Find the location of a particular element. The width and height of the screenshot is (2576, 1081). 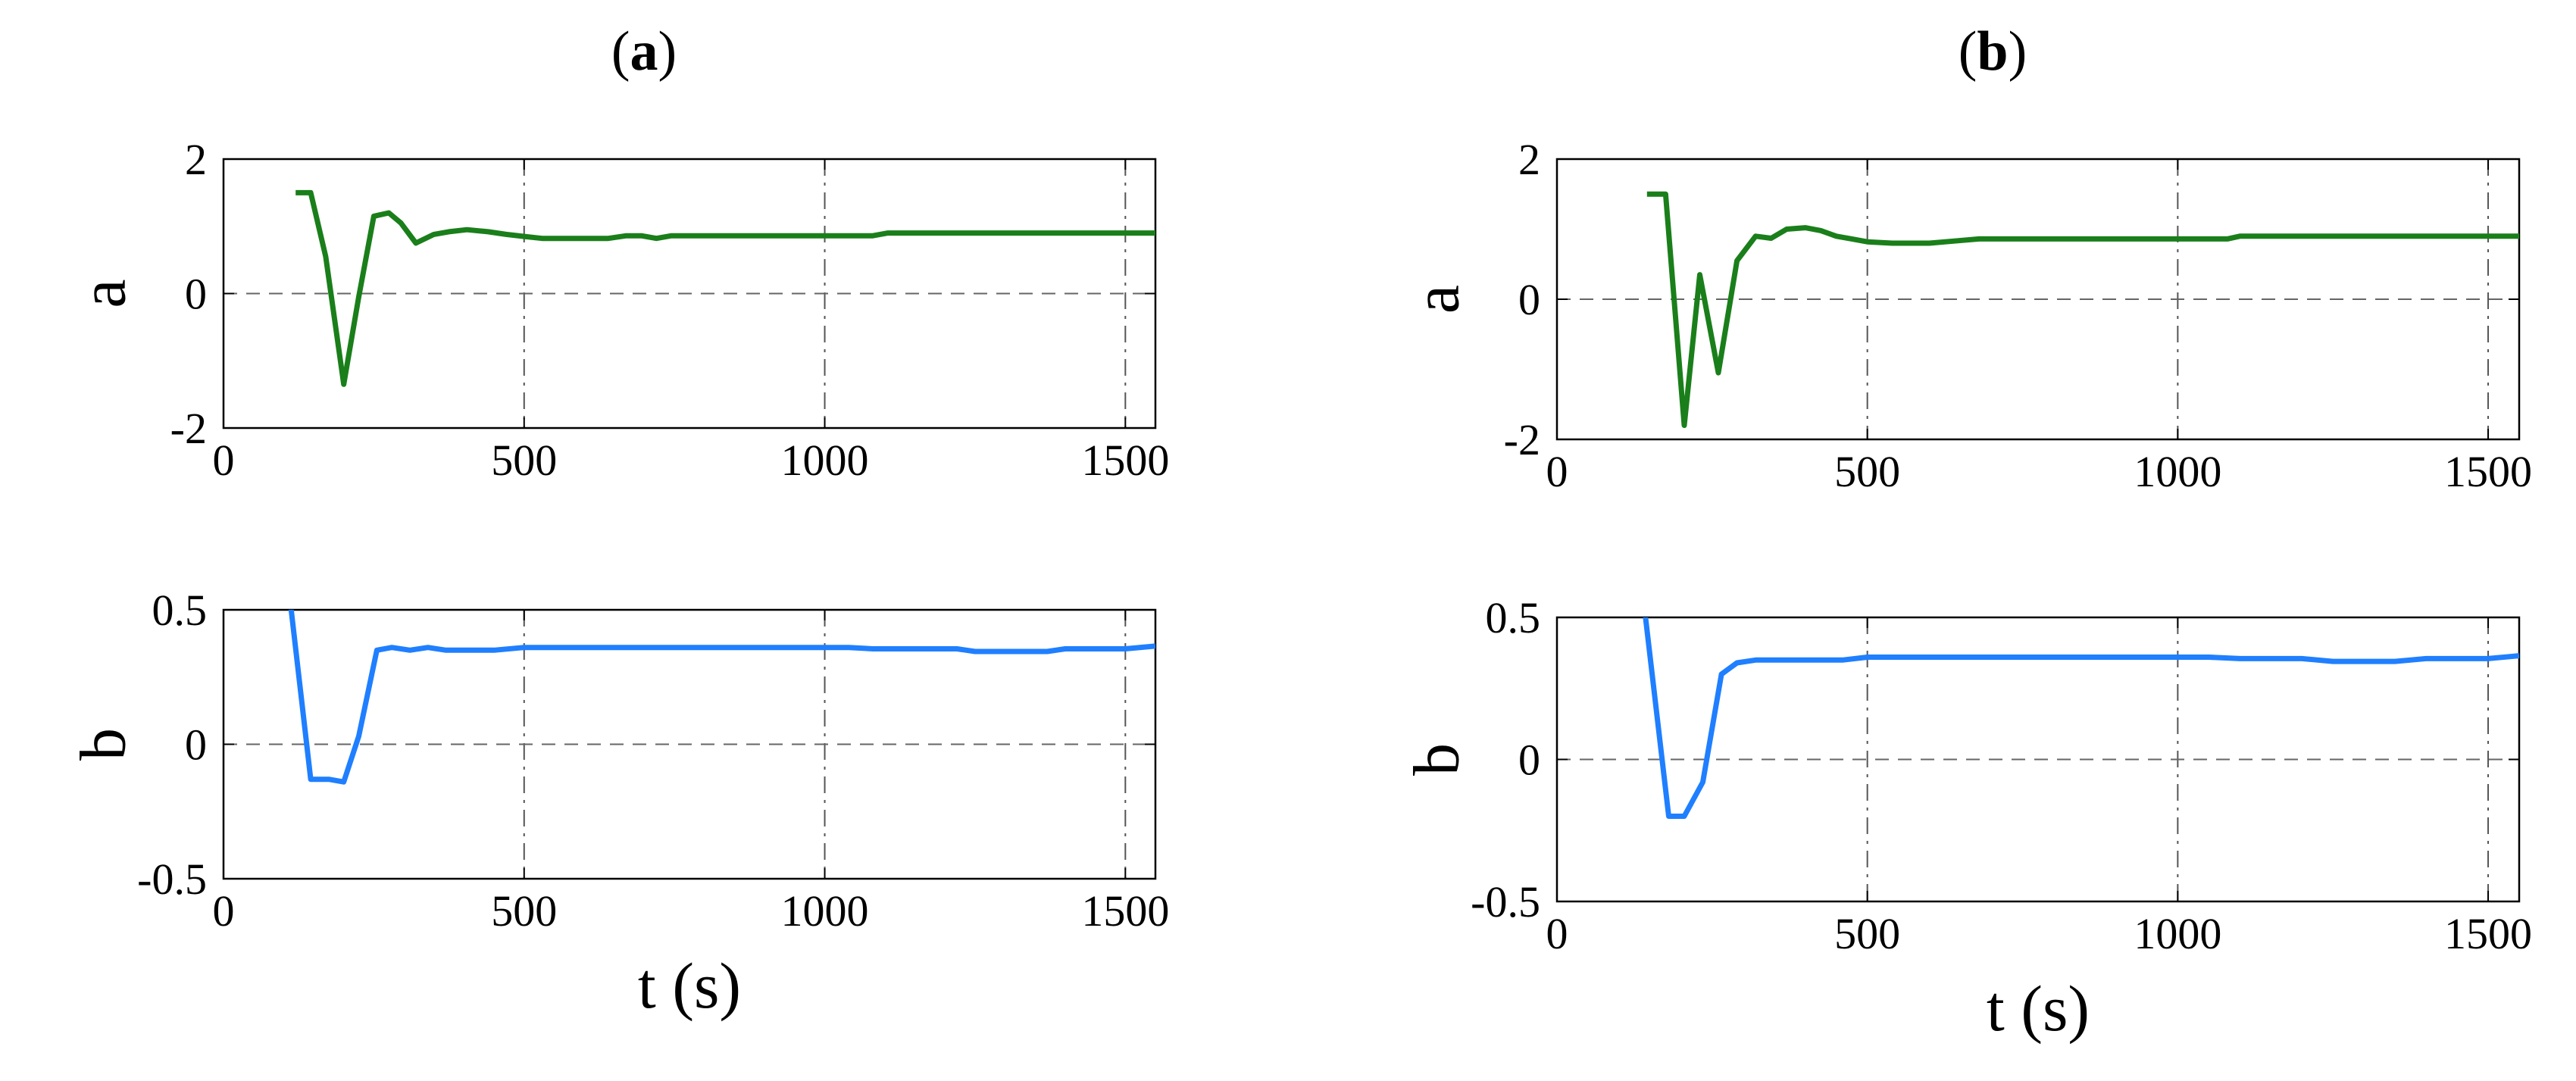

panel-title: (b) is located at coordinates (1993, 52).